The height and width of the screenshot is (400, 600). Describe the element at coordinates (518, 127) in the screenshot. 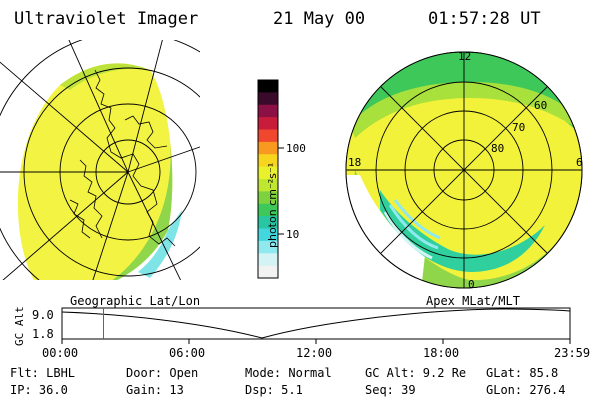

I see `mlat-70-label: 70` at that location.